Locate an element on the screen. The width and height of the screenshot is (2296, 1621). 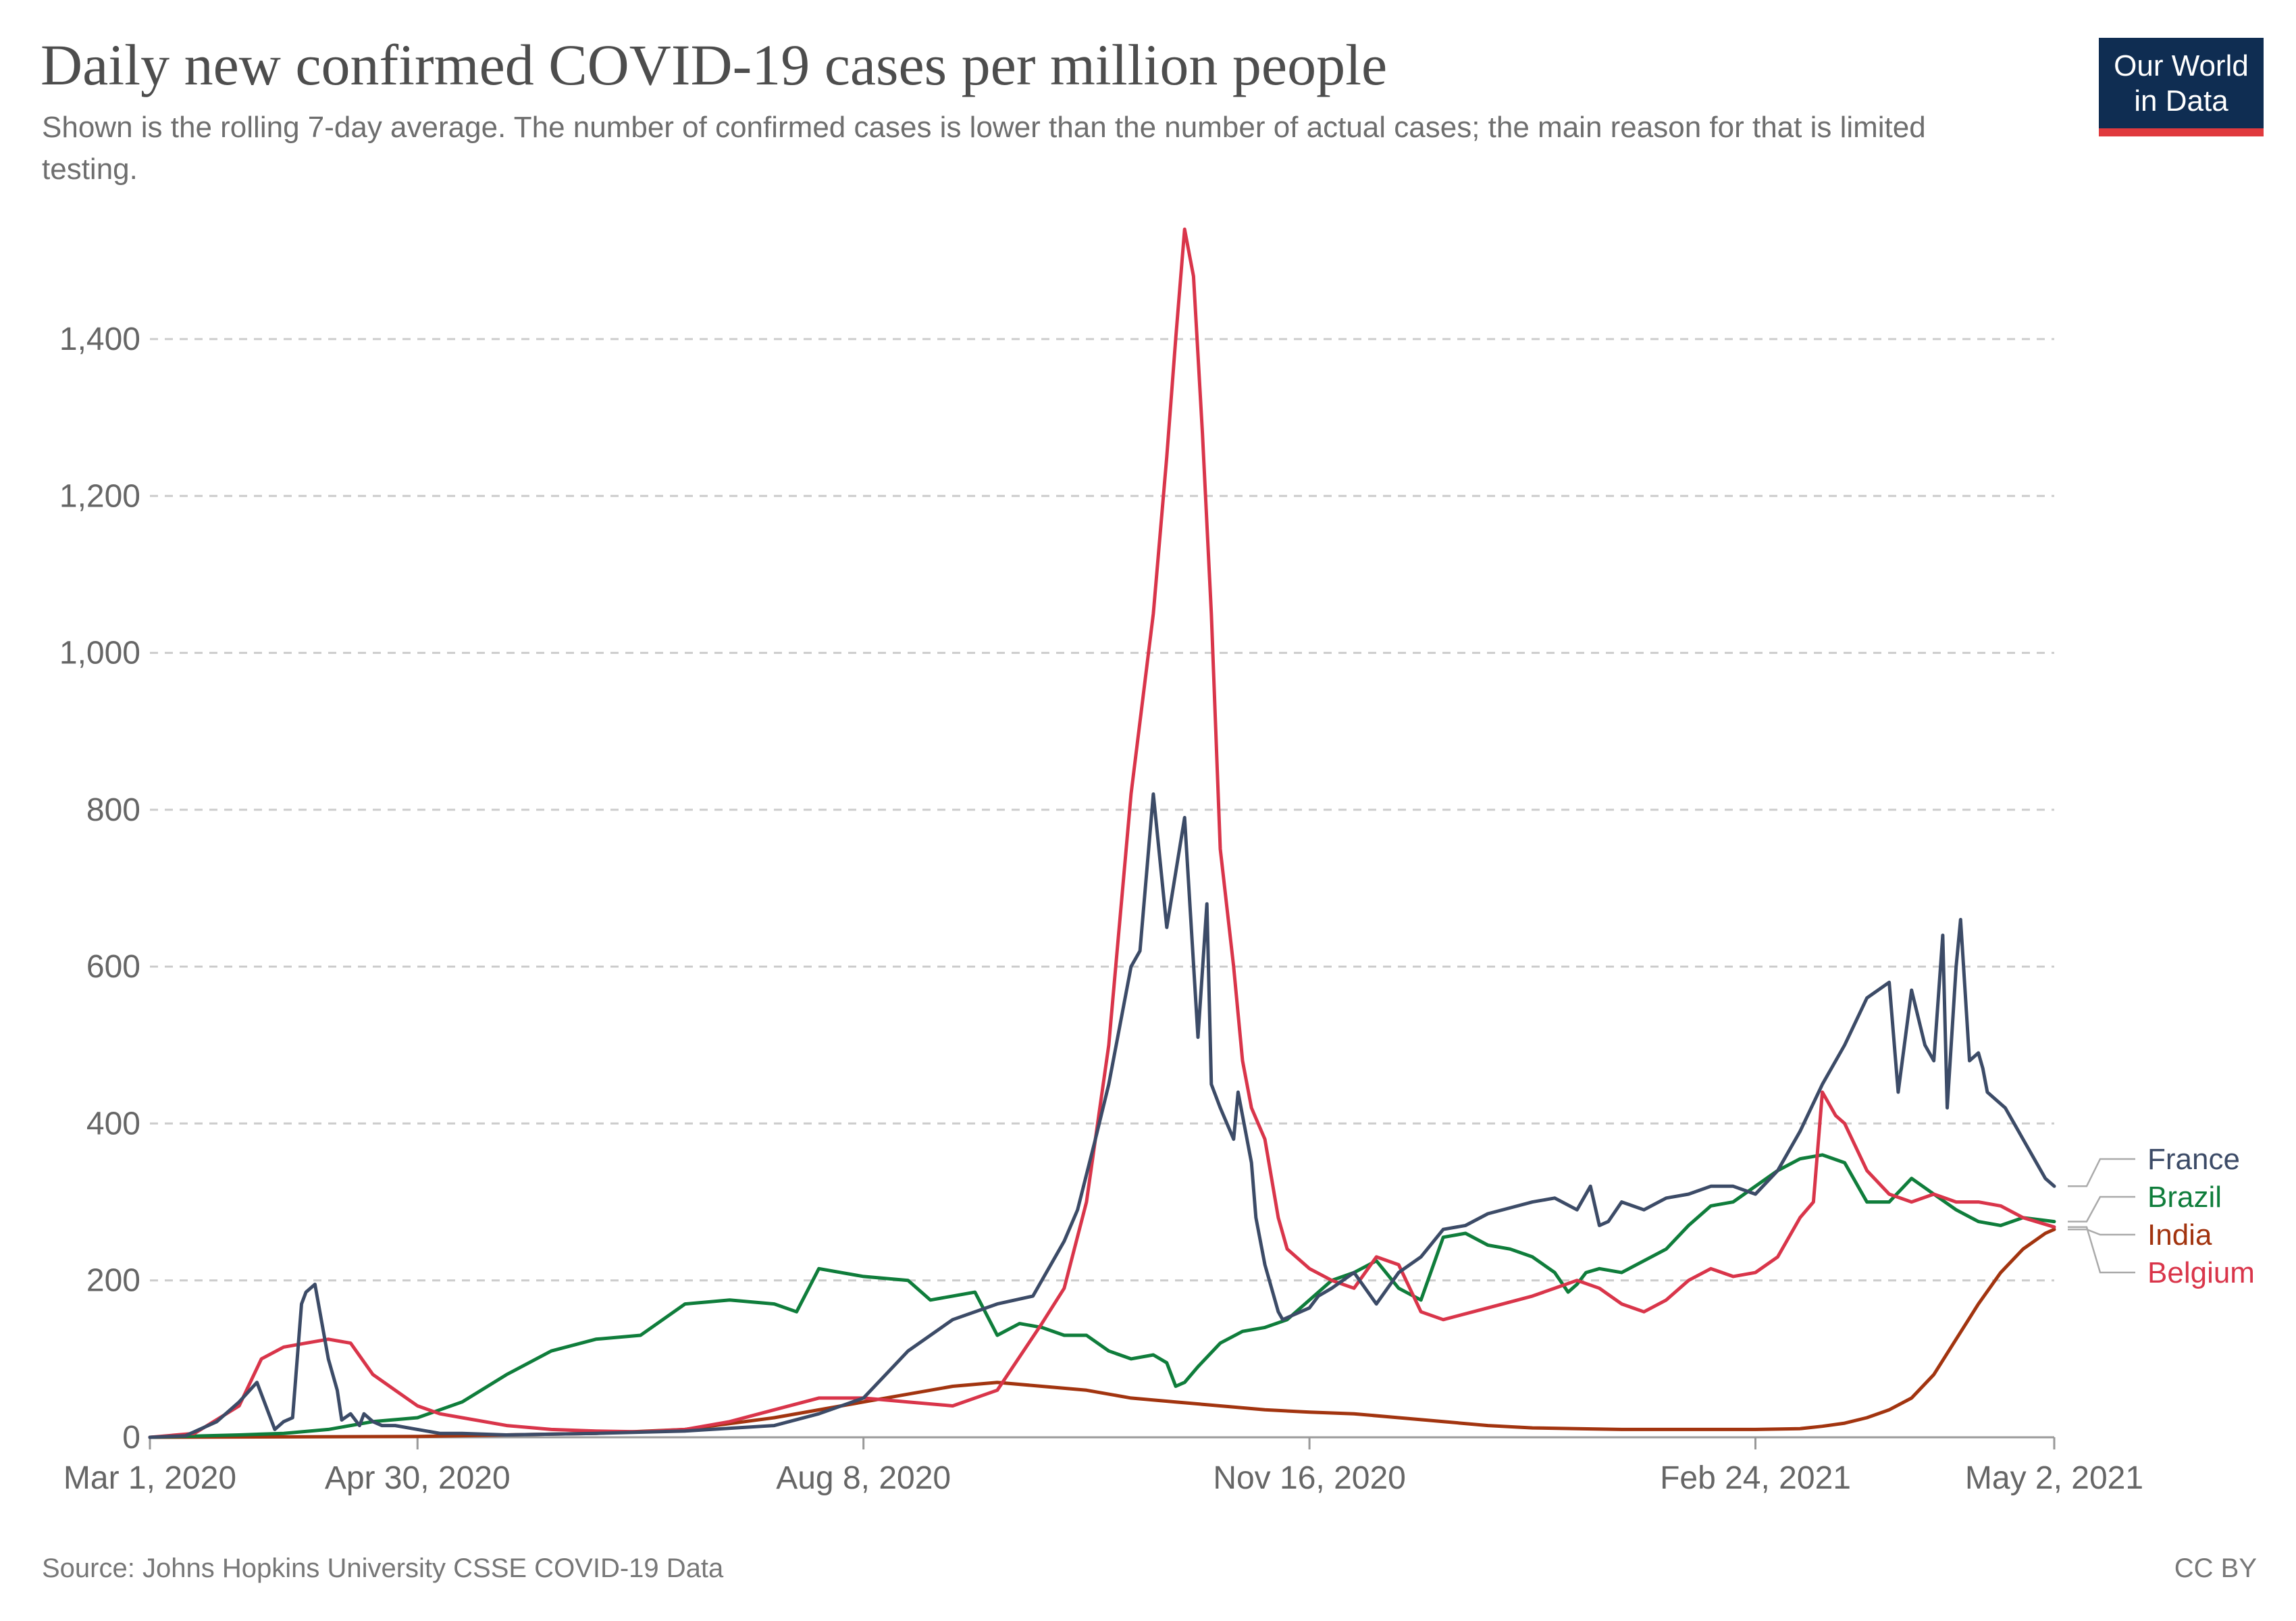
y-axis-ticks: 0 200 400 600 800 1,000 1,200 1,400 is located at coordinates (99, 888).